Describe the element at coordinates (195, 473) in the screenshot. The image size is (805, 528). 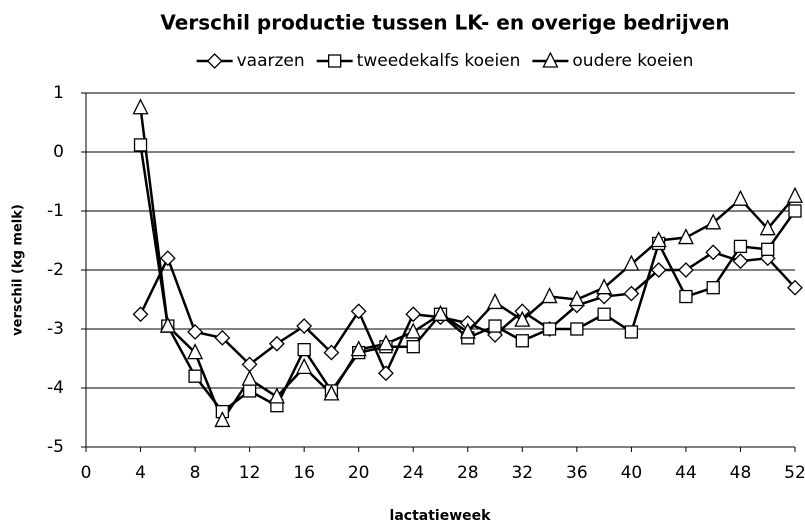
I see `x-tick-label: 8` at that location.